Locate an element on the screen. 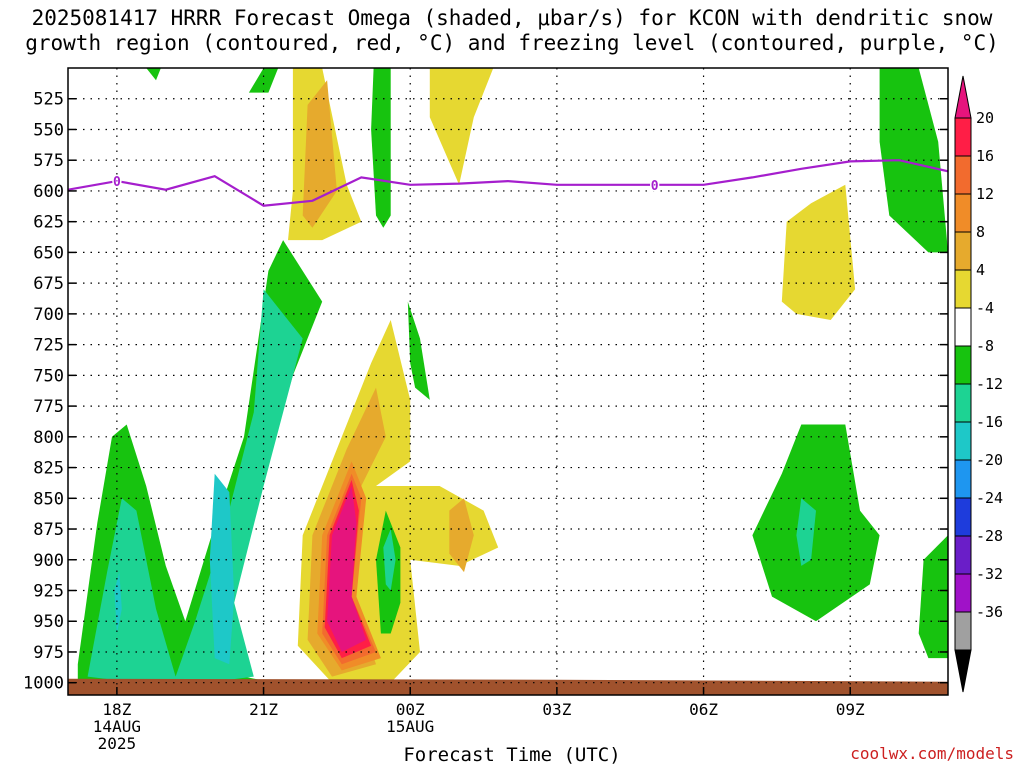 Image resolution: width=1024 pixels, height=768 pixels. colorbar-label: 8 is located at coordinates (980, 232).